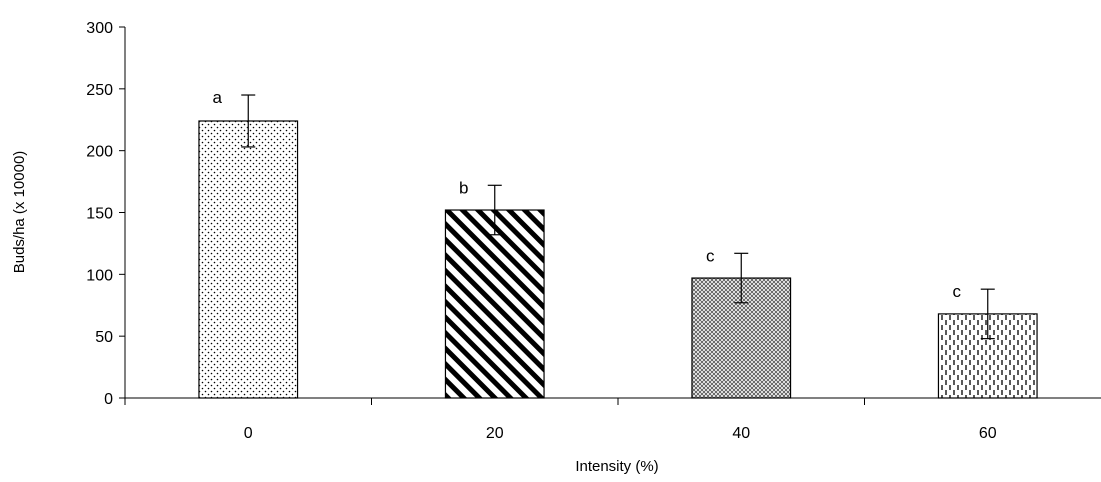 This screenshot has height=482, width=1101. What do you see at coordinates (741, 433) in the screenshot?
I see `x-tick-label: 40` at bounding box center [741, 433].